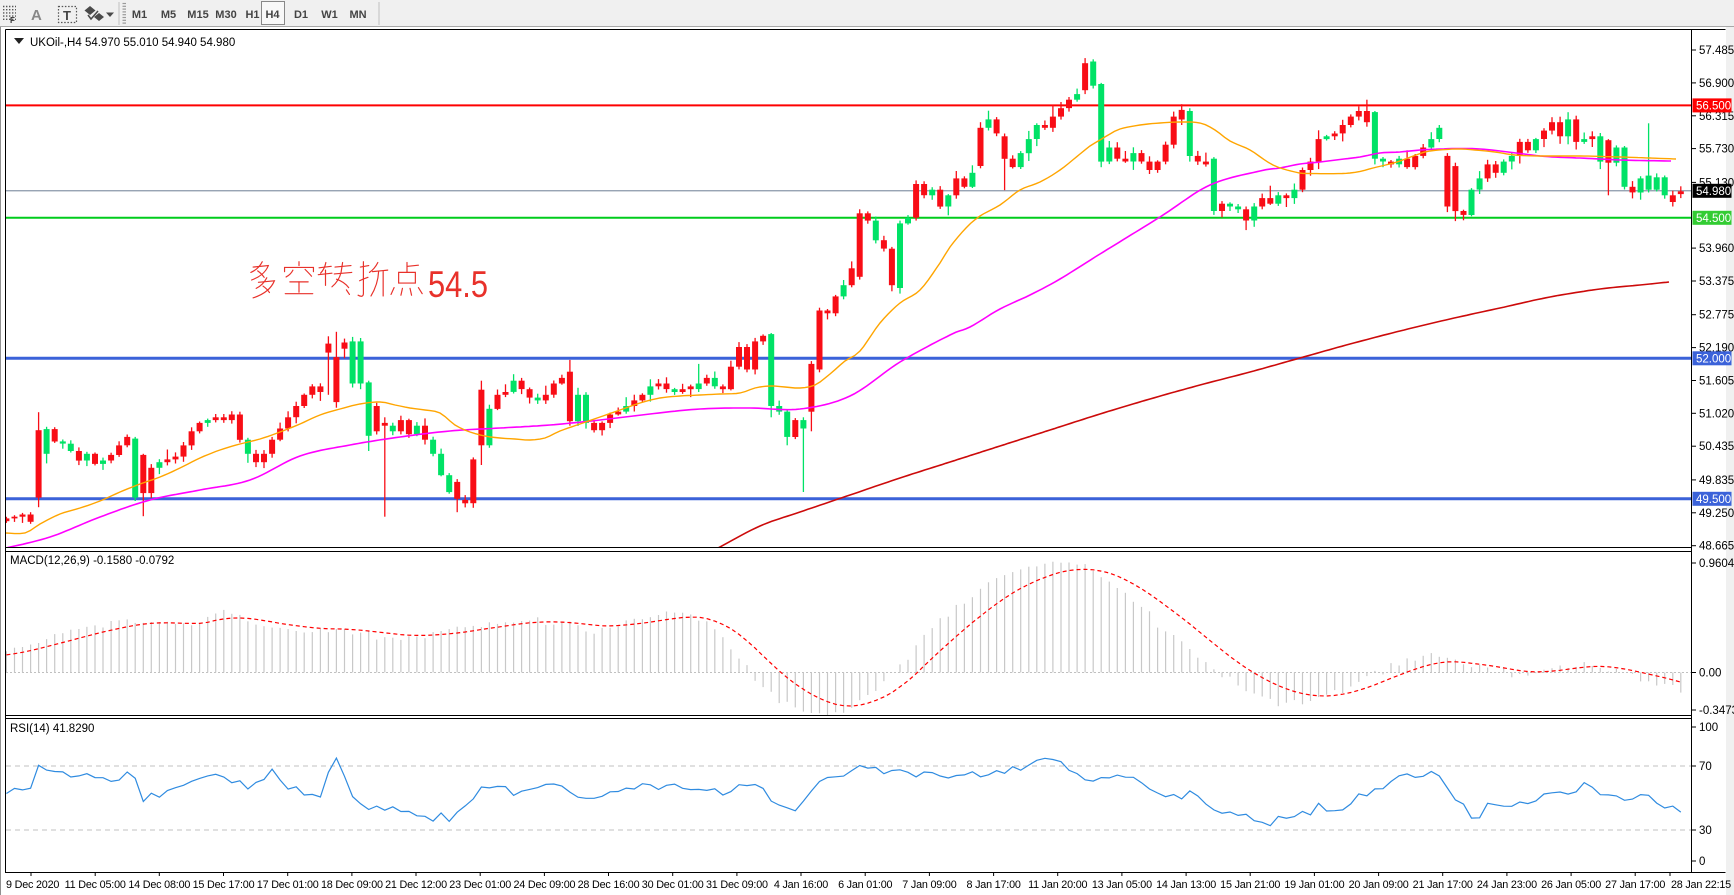 The image size is (1734, 895). Describe the element at coordinates (132, 43) in the screenshot. I see `svg-text:UKOil-,H4 54.970 55.010 54.94: UKOil-,H4 54.970 55.010 54.940 54.980` at that location.